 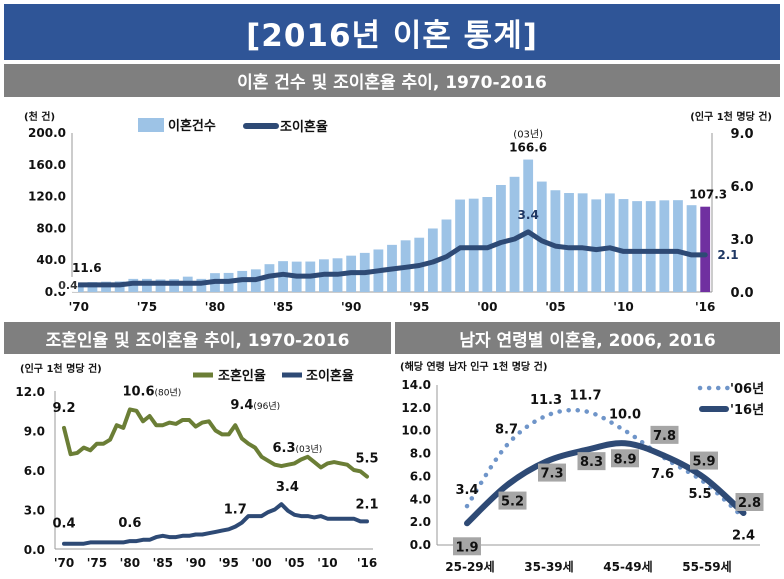 What do you see at coordinates (392, 32) in the screenshot?
I see `page-title: [2016년 이혼 통계]` at bounding box center [392, 32].